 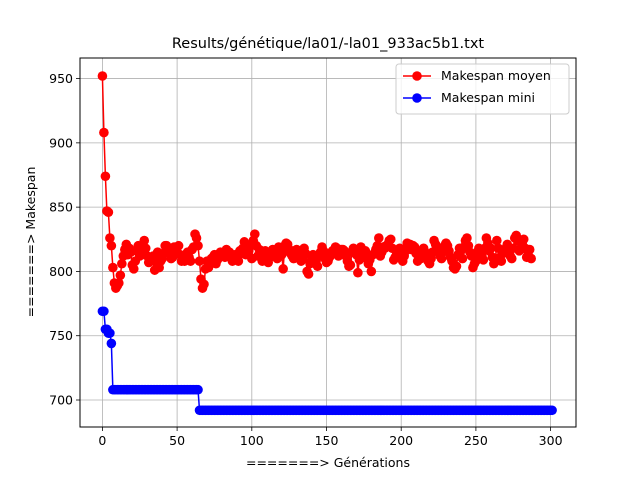 I want to click on legend-box, so click(x=482, y=89).